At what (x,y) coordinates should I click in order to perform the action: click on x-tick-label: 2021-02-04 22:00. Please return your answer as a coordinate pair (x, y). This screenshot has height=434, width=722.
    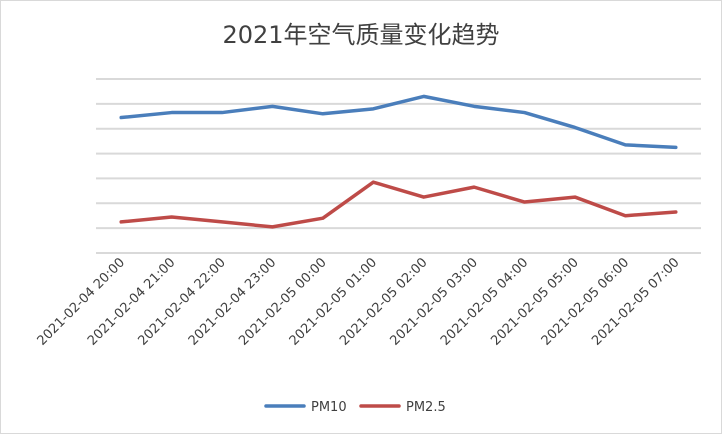
    Looking at the image, I should click on (181, 301).